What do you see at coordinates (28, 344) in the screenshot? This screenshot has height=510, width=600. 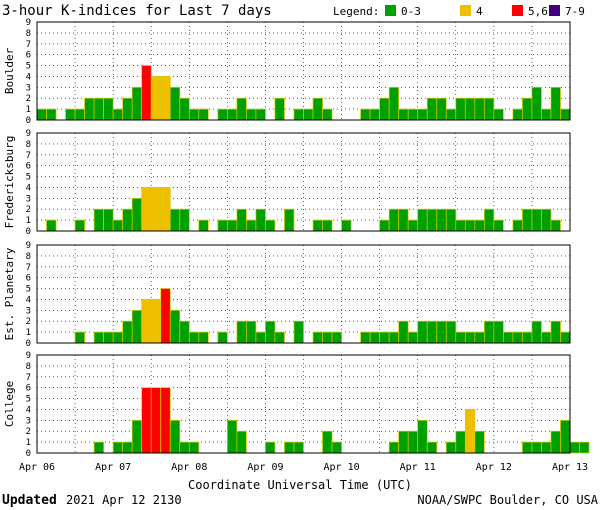 I see `y-tick-label: 0` at bounding box center [28, 344].